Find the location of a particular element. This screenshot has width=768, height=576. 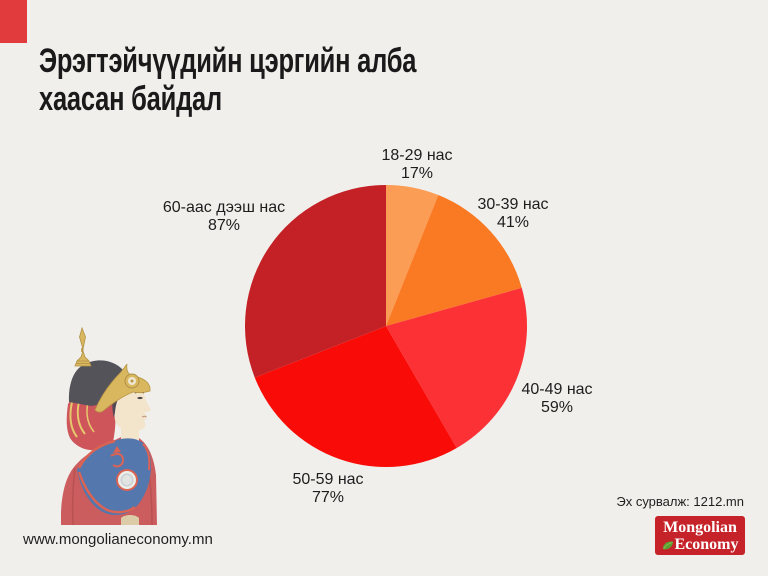

pie-label-30-39-name: 30-39 нас is located at coordinates (513, 204).